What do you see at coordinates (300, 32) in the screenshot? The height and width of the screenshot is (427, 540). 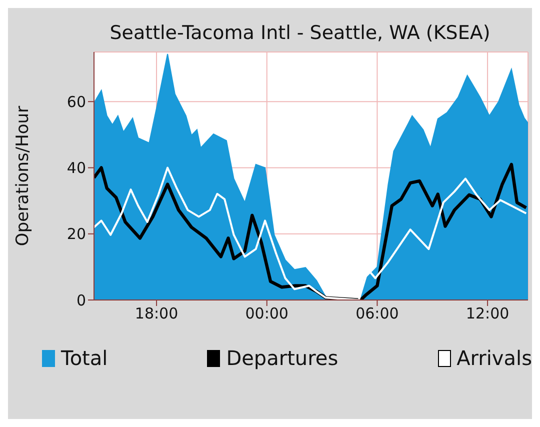 I see `chart-title: Seattle-Tacoma Intl - Seattle, WA (KSEA)` at bounding box center [300, 32].